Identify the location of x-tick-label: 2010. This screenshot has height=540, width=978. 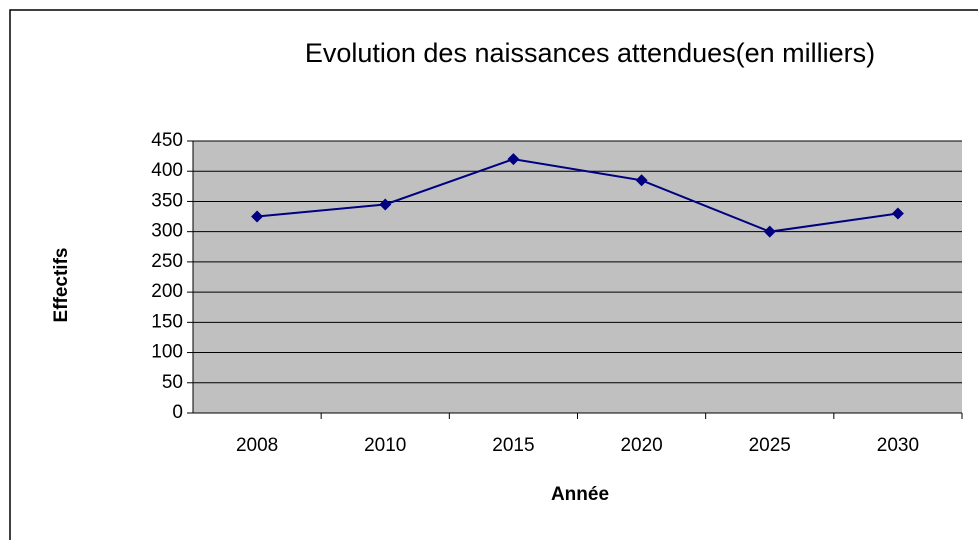
(385, 445).